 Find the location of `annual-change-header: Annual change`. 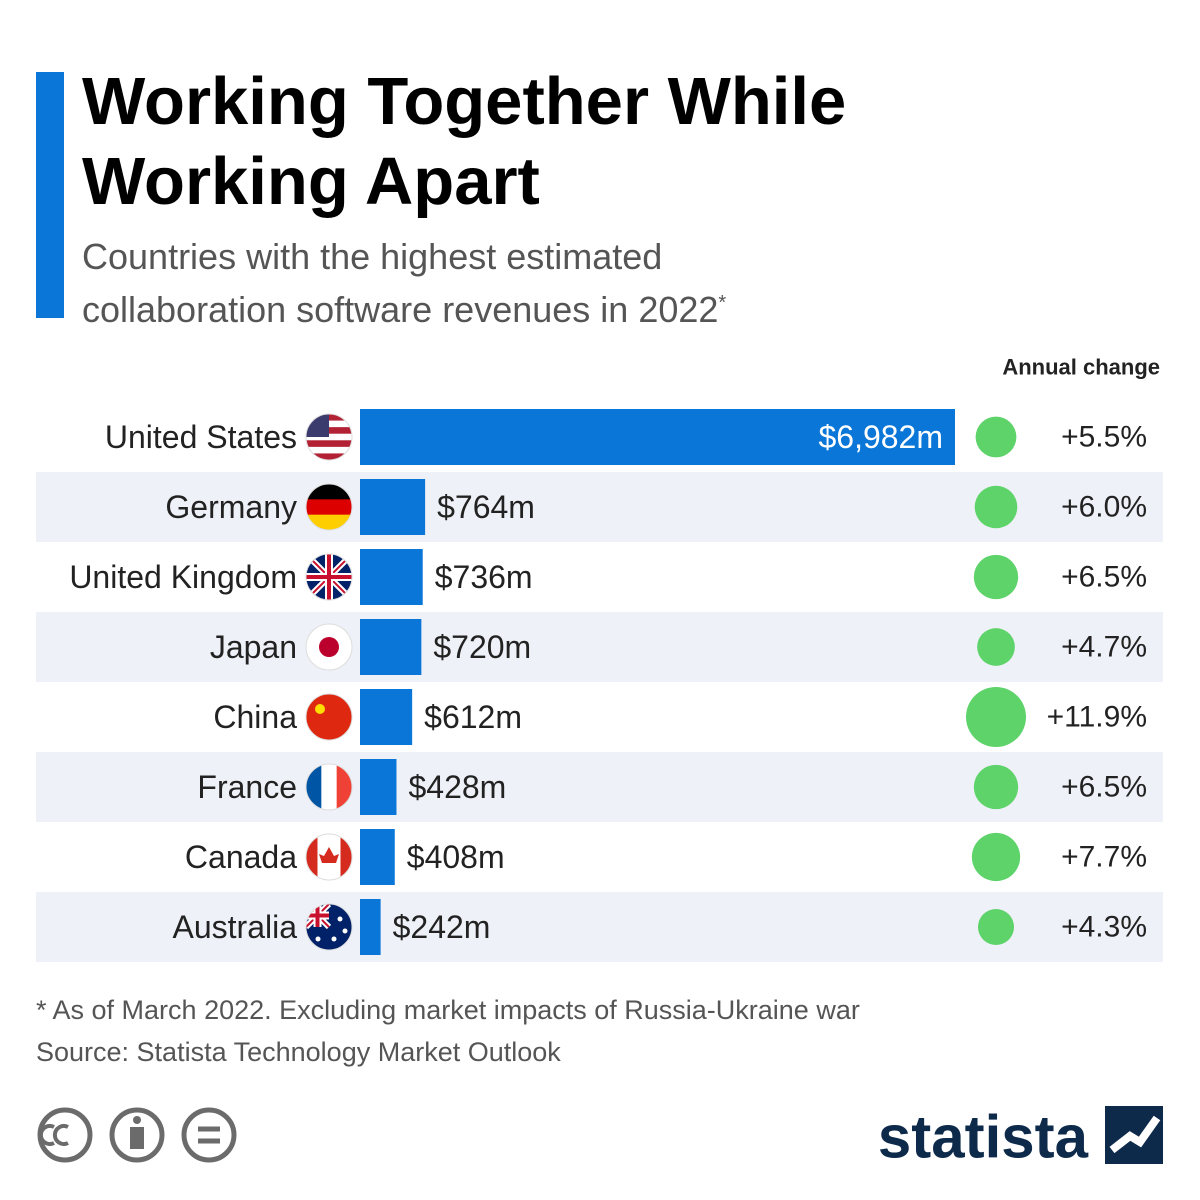

annual-change-header: Annual change is located at coordinates (1081, 367).